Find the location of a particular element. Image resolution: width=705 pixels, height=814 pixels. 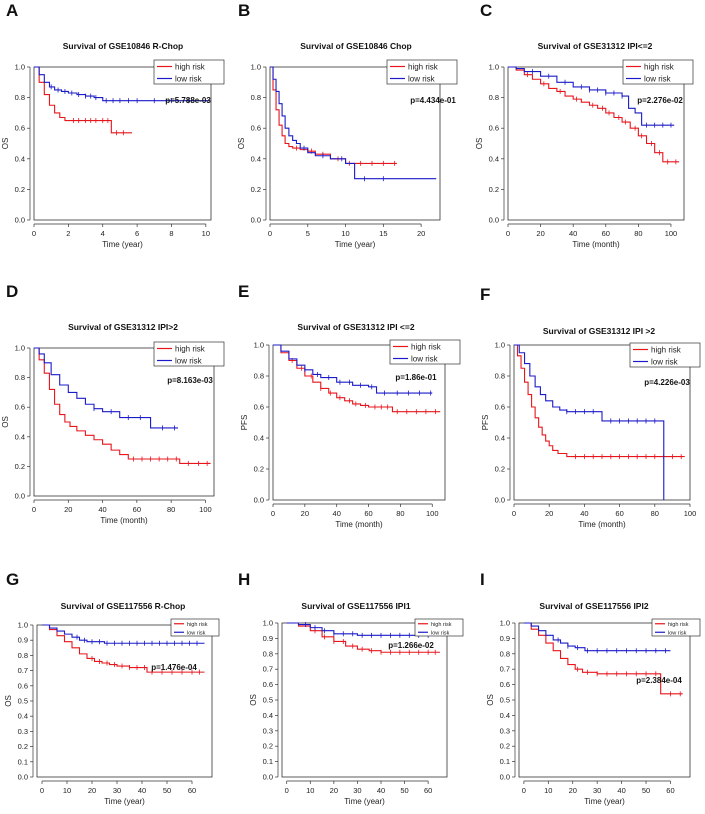

p-value: p=4.226e-03 is located at coordinates (667, 382).